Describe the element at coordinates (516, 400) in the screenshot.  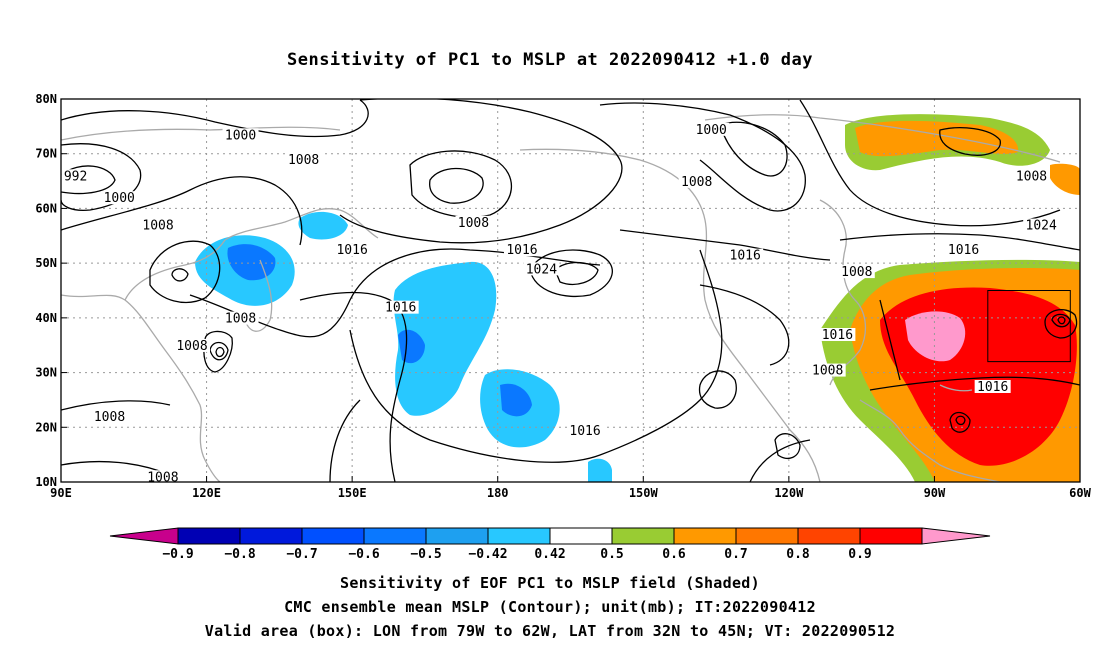
I see `negative-sensitivity-central-core` at that location.